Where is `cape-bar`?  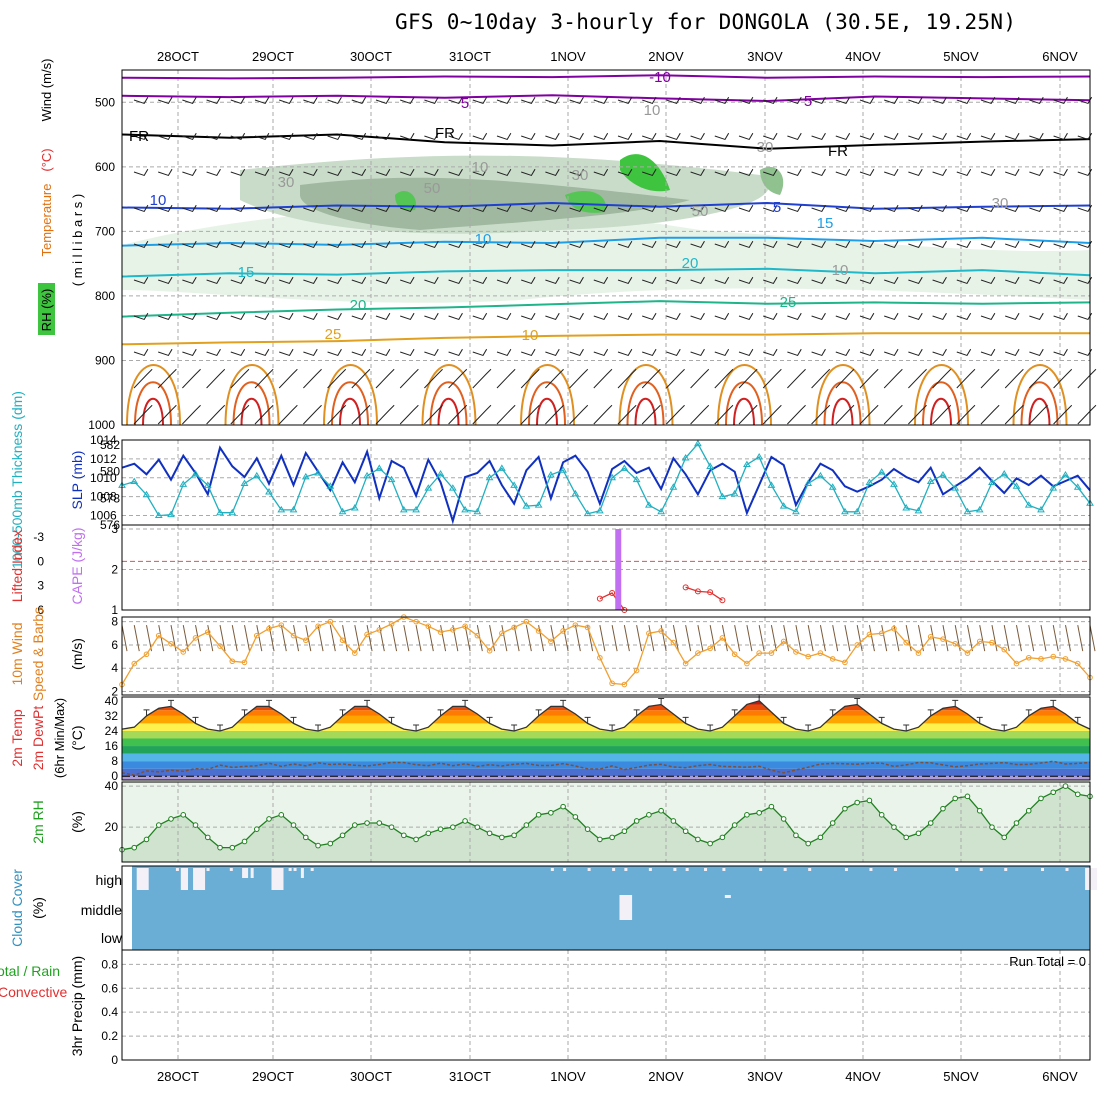
cape-bar is located at coordinates (618, 569).